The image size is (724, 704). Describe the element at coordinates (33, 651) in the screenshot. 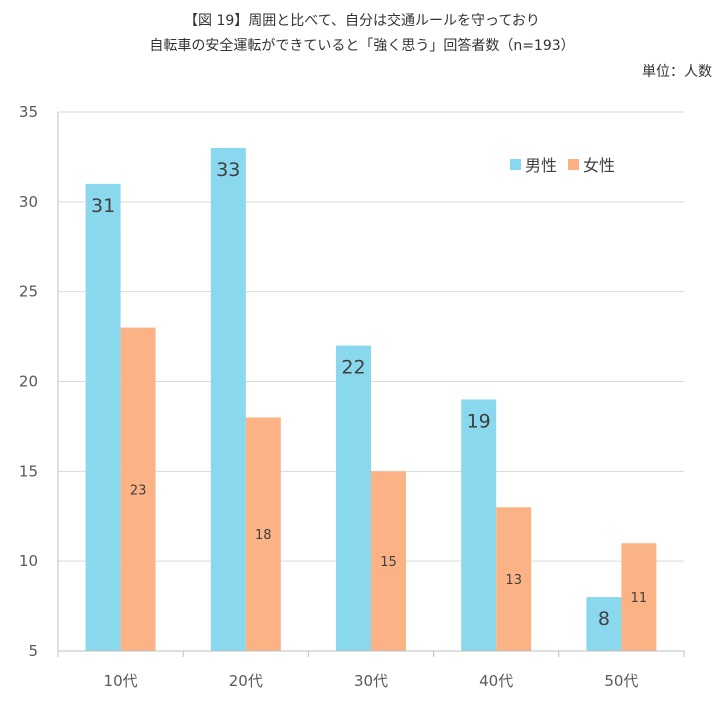

I see `y-tick-5: 5` at that location.